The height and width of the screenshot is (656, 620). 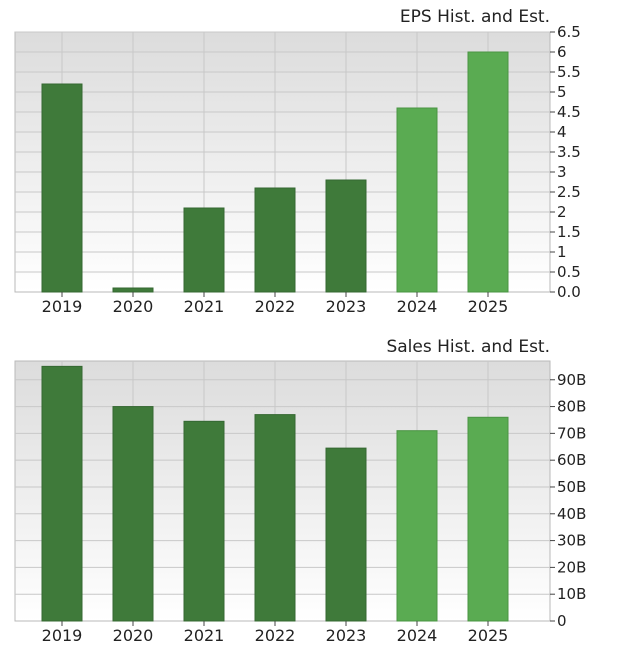 What do you see at coordinates (569, 192) in the screenshot?
I see `eps-y-tick-label: 2.5` at bounding box center [569, 192].